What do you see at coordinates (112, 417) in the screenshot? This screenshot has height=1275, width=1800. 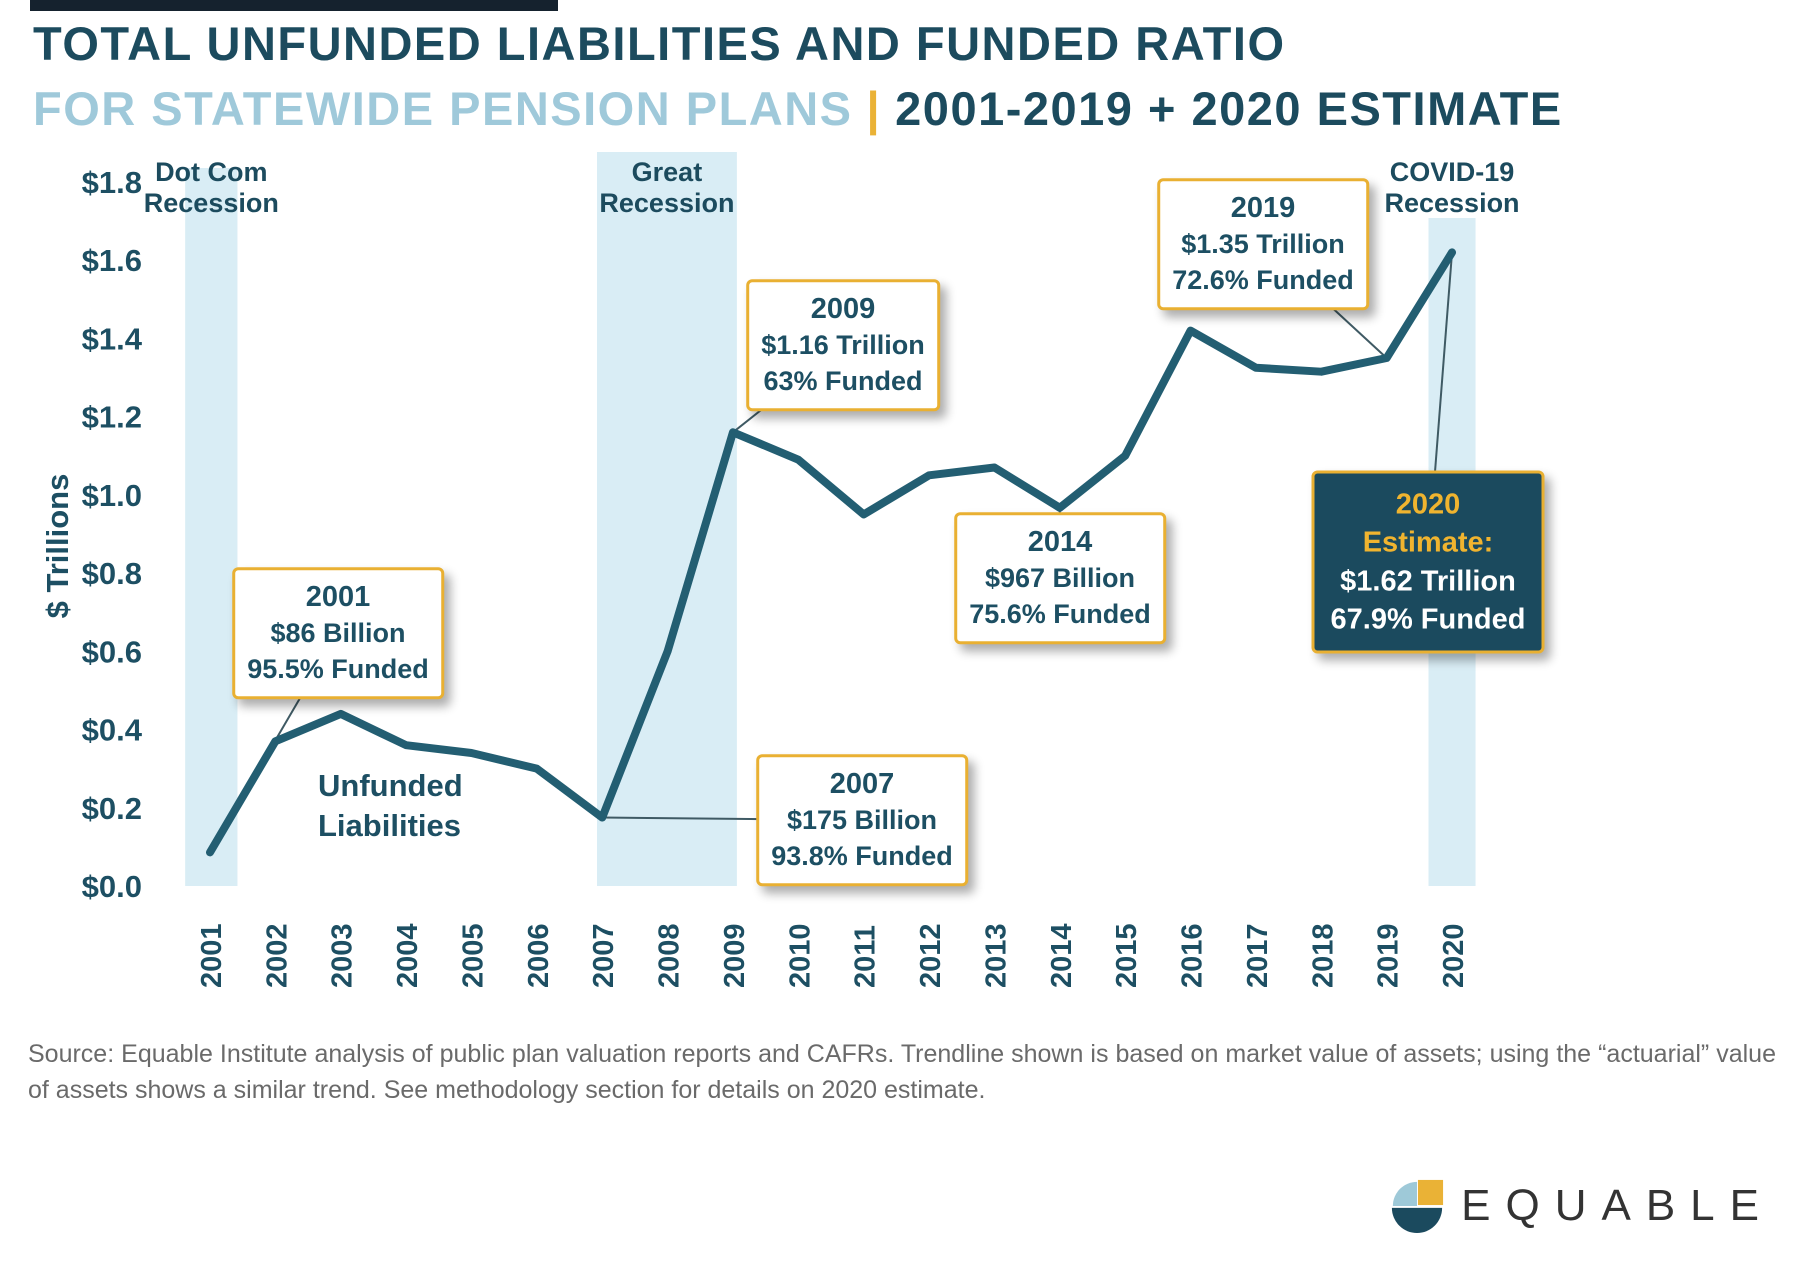 I see `y-axis-tick-label: $1.2` at bounding box center [112, 417].